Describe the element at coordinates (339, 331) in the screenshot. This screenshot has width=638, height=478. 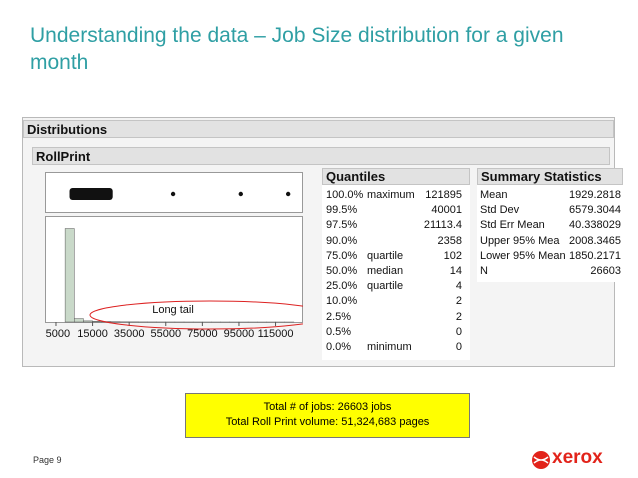
I see `quantile-percent: 0.5%` at that location.